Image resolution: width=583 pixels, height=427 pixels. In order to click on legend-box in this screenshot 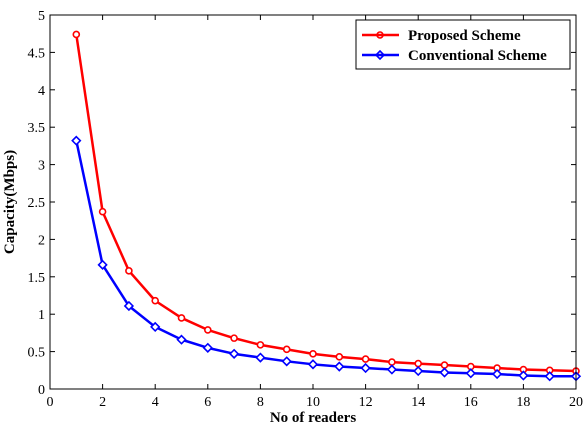, I will do `click(463, 44)`.